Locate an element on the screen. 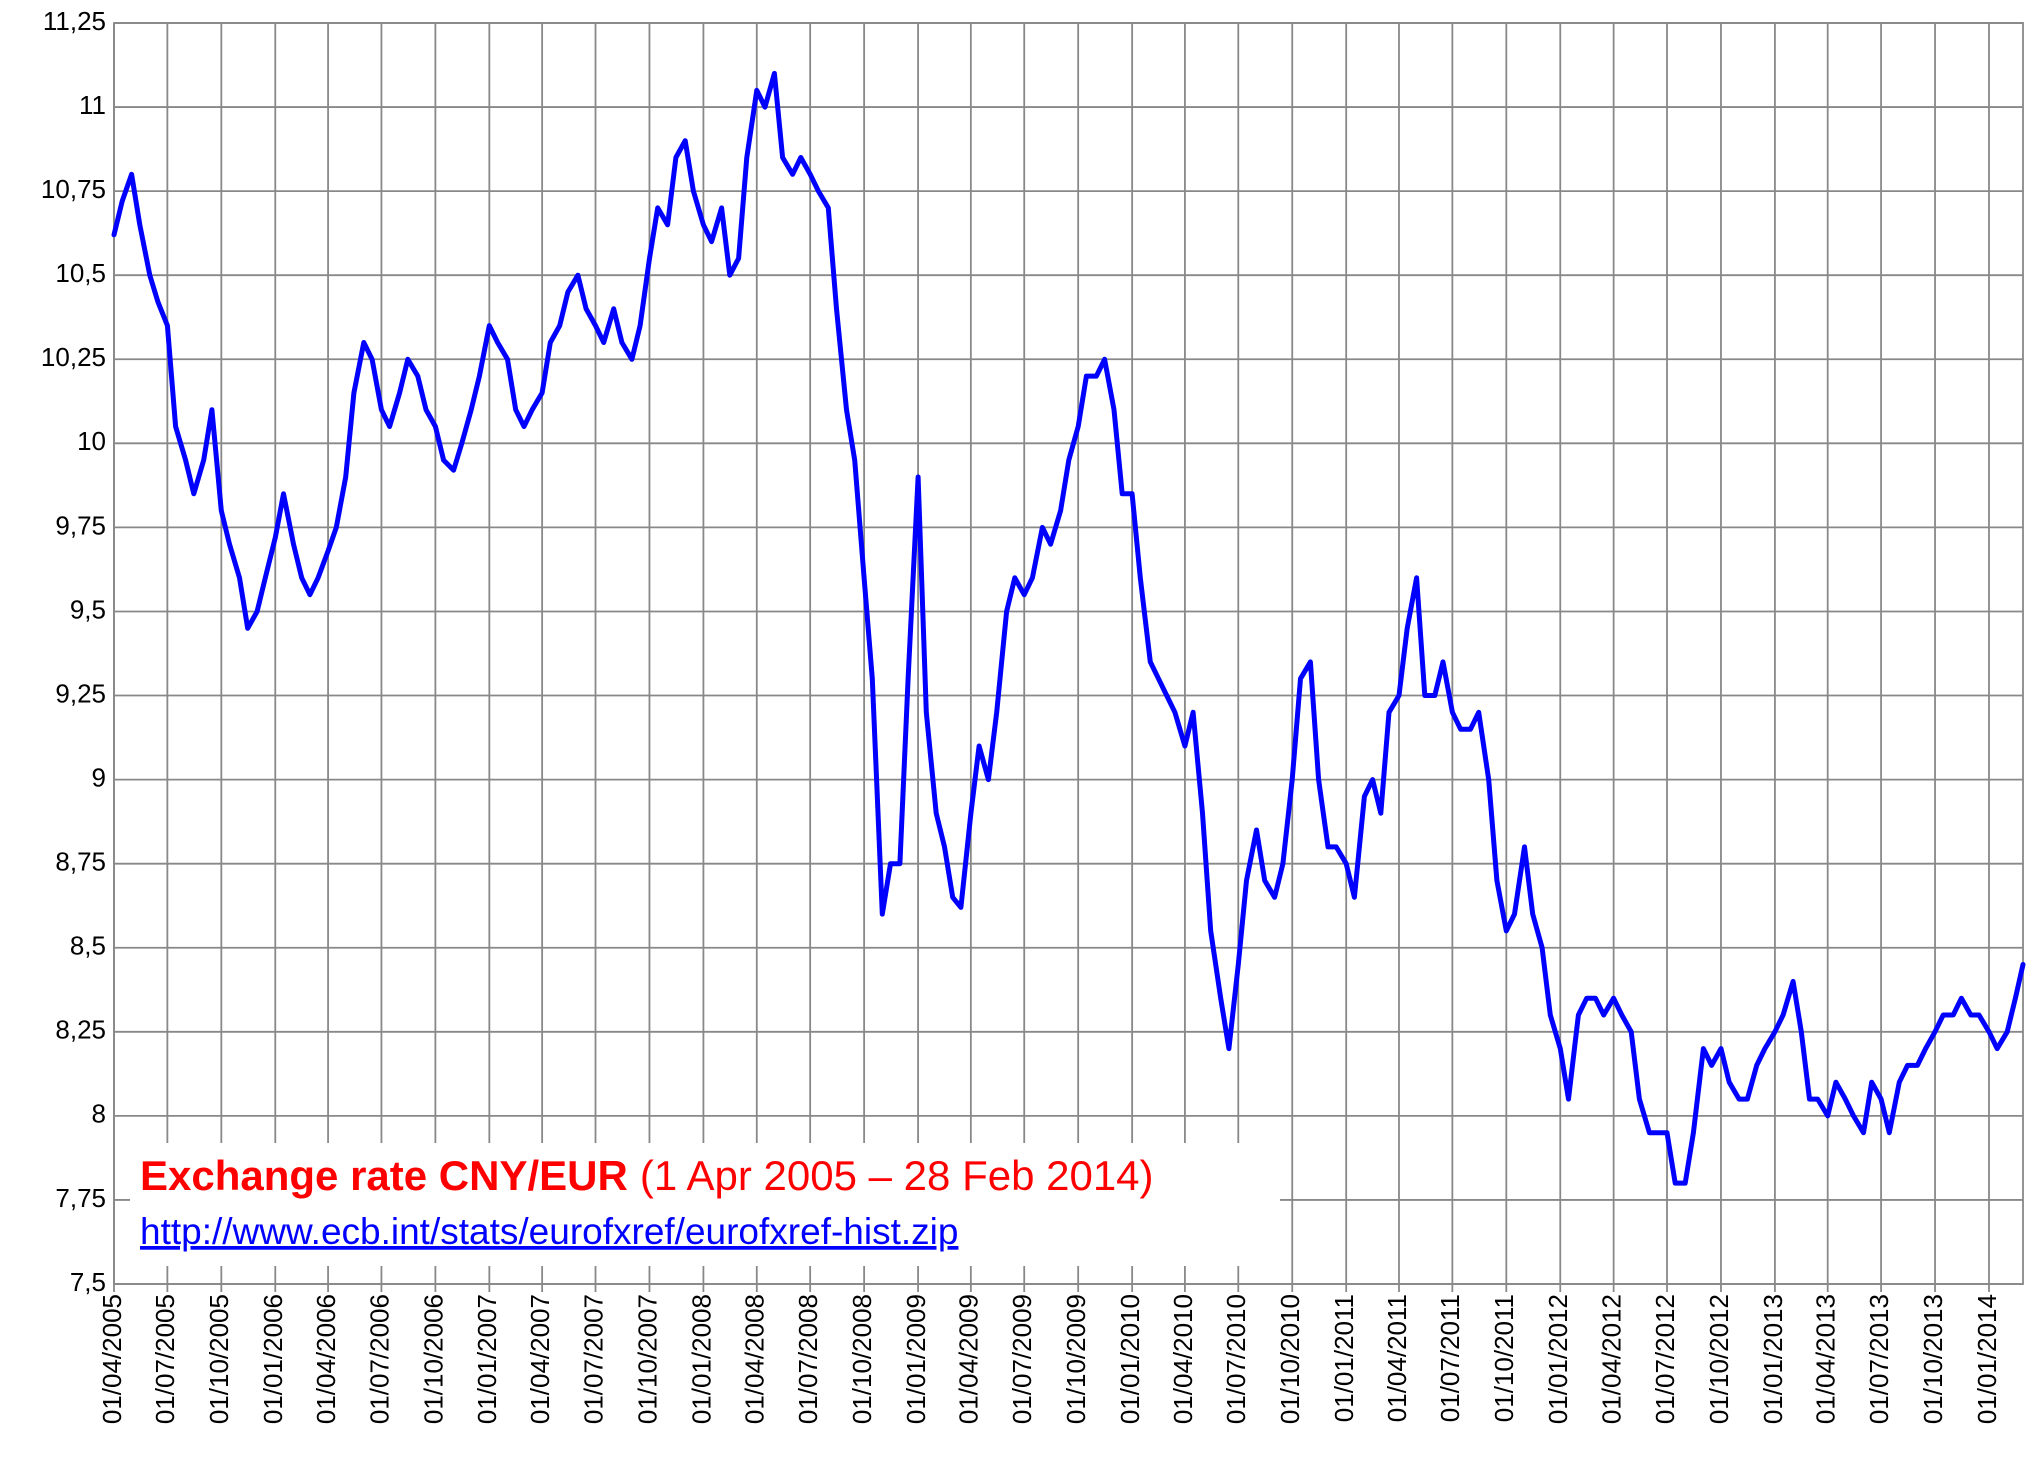 The image size is (2036, 1466). y-tick-label: 8,75 is located at coordinates (80, 862).